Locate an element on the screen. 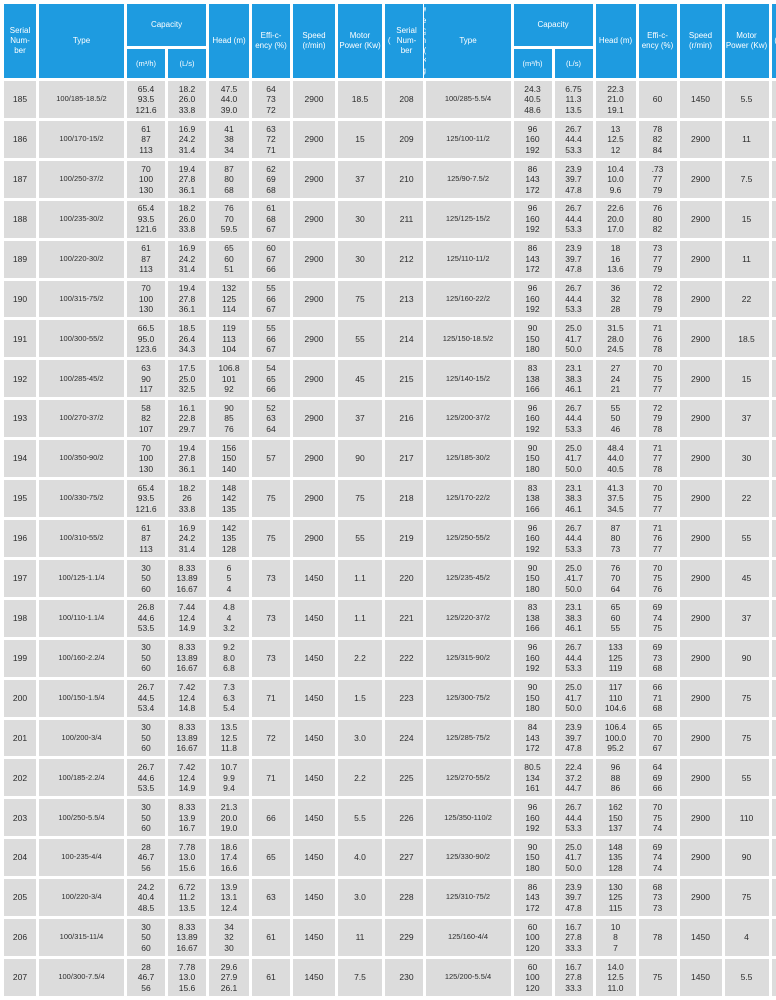 The height and width of the screenshot is (1000, 776). cell-motor-power: 15 is located at coordinates (360, 139).